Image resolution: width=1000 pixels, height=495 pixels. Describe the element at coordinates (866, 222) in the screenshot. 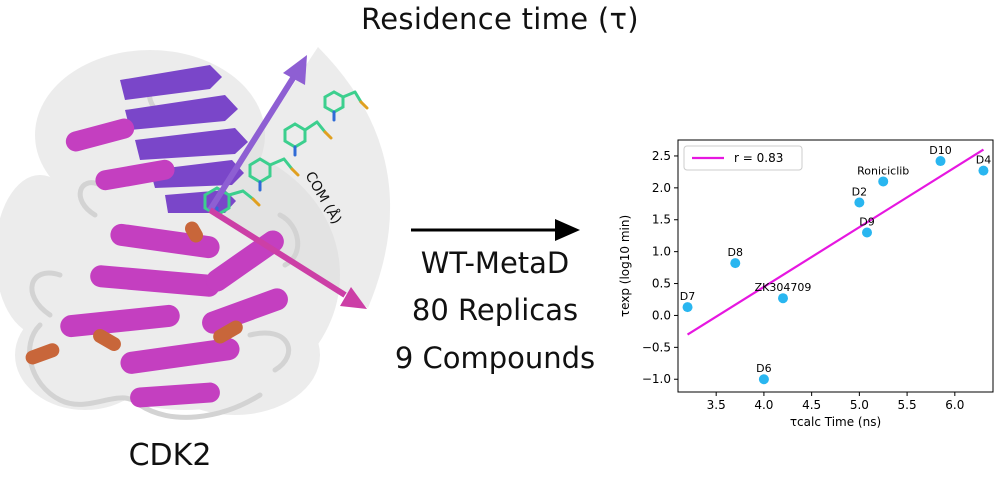

I see `point-label-d9: D9` at that location.